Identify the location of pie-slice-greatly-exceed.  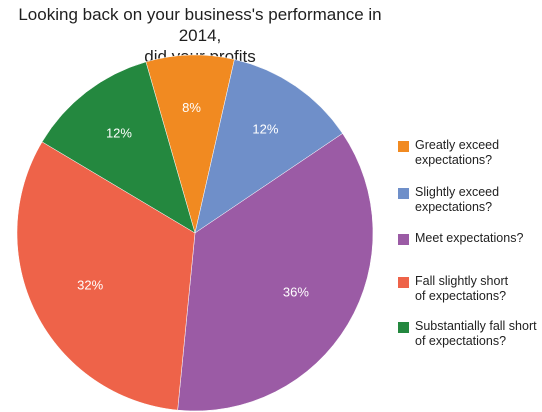
(190, 144).